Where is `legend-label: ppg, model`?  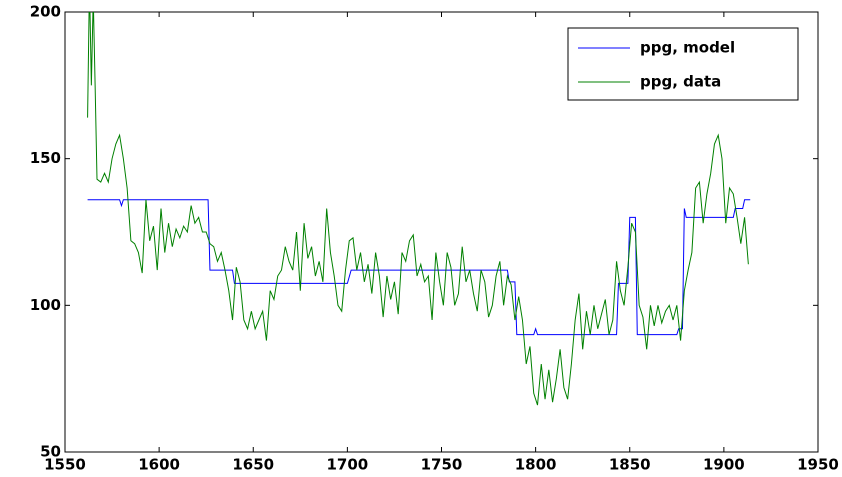
legend-label: ppg, model is located at coordinates (687, 48).